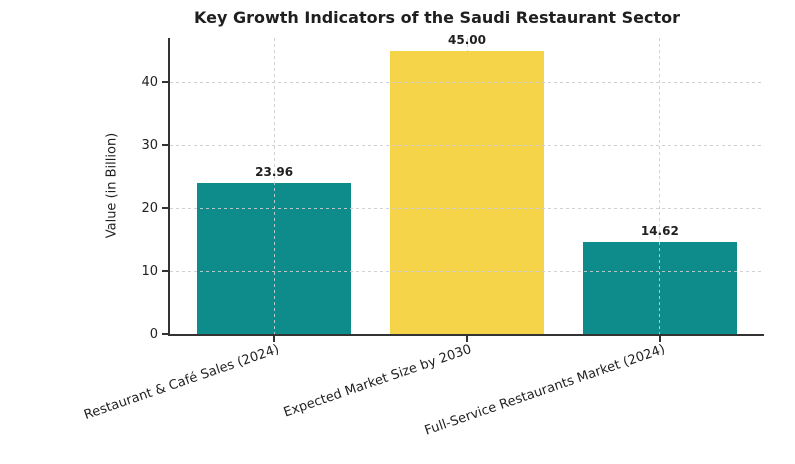  I want to click on y-tick-label: 20, so click(149, 208).